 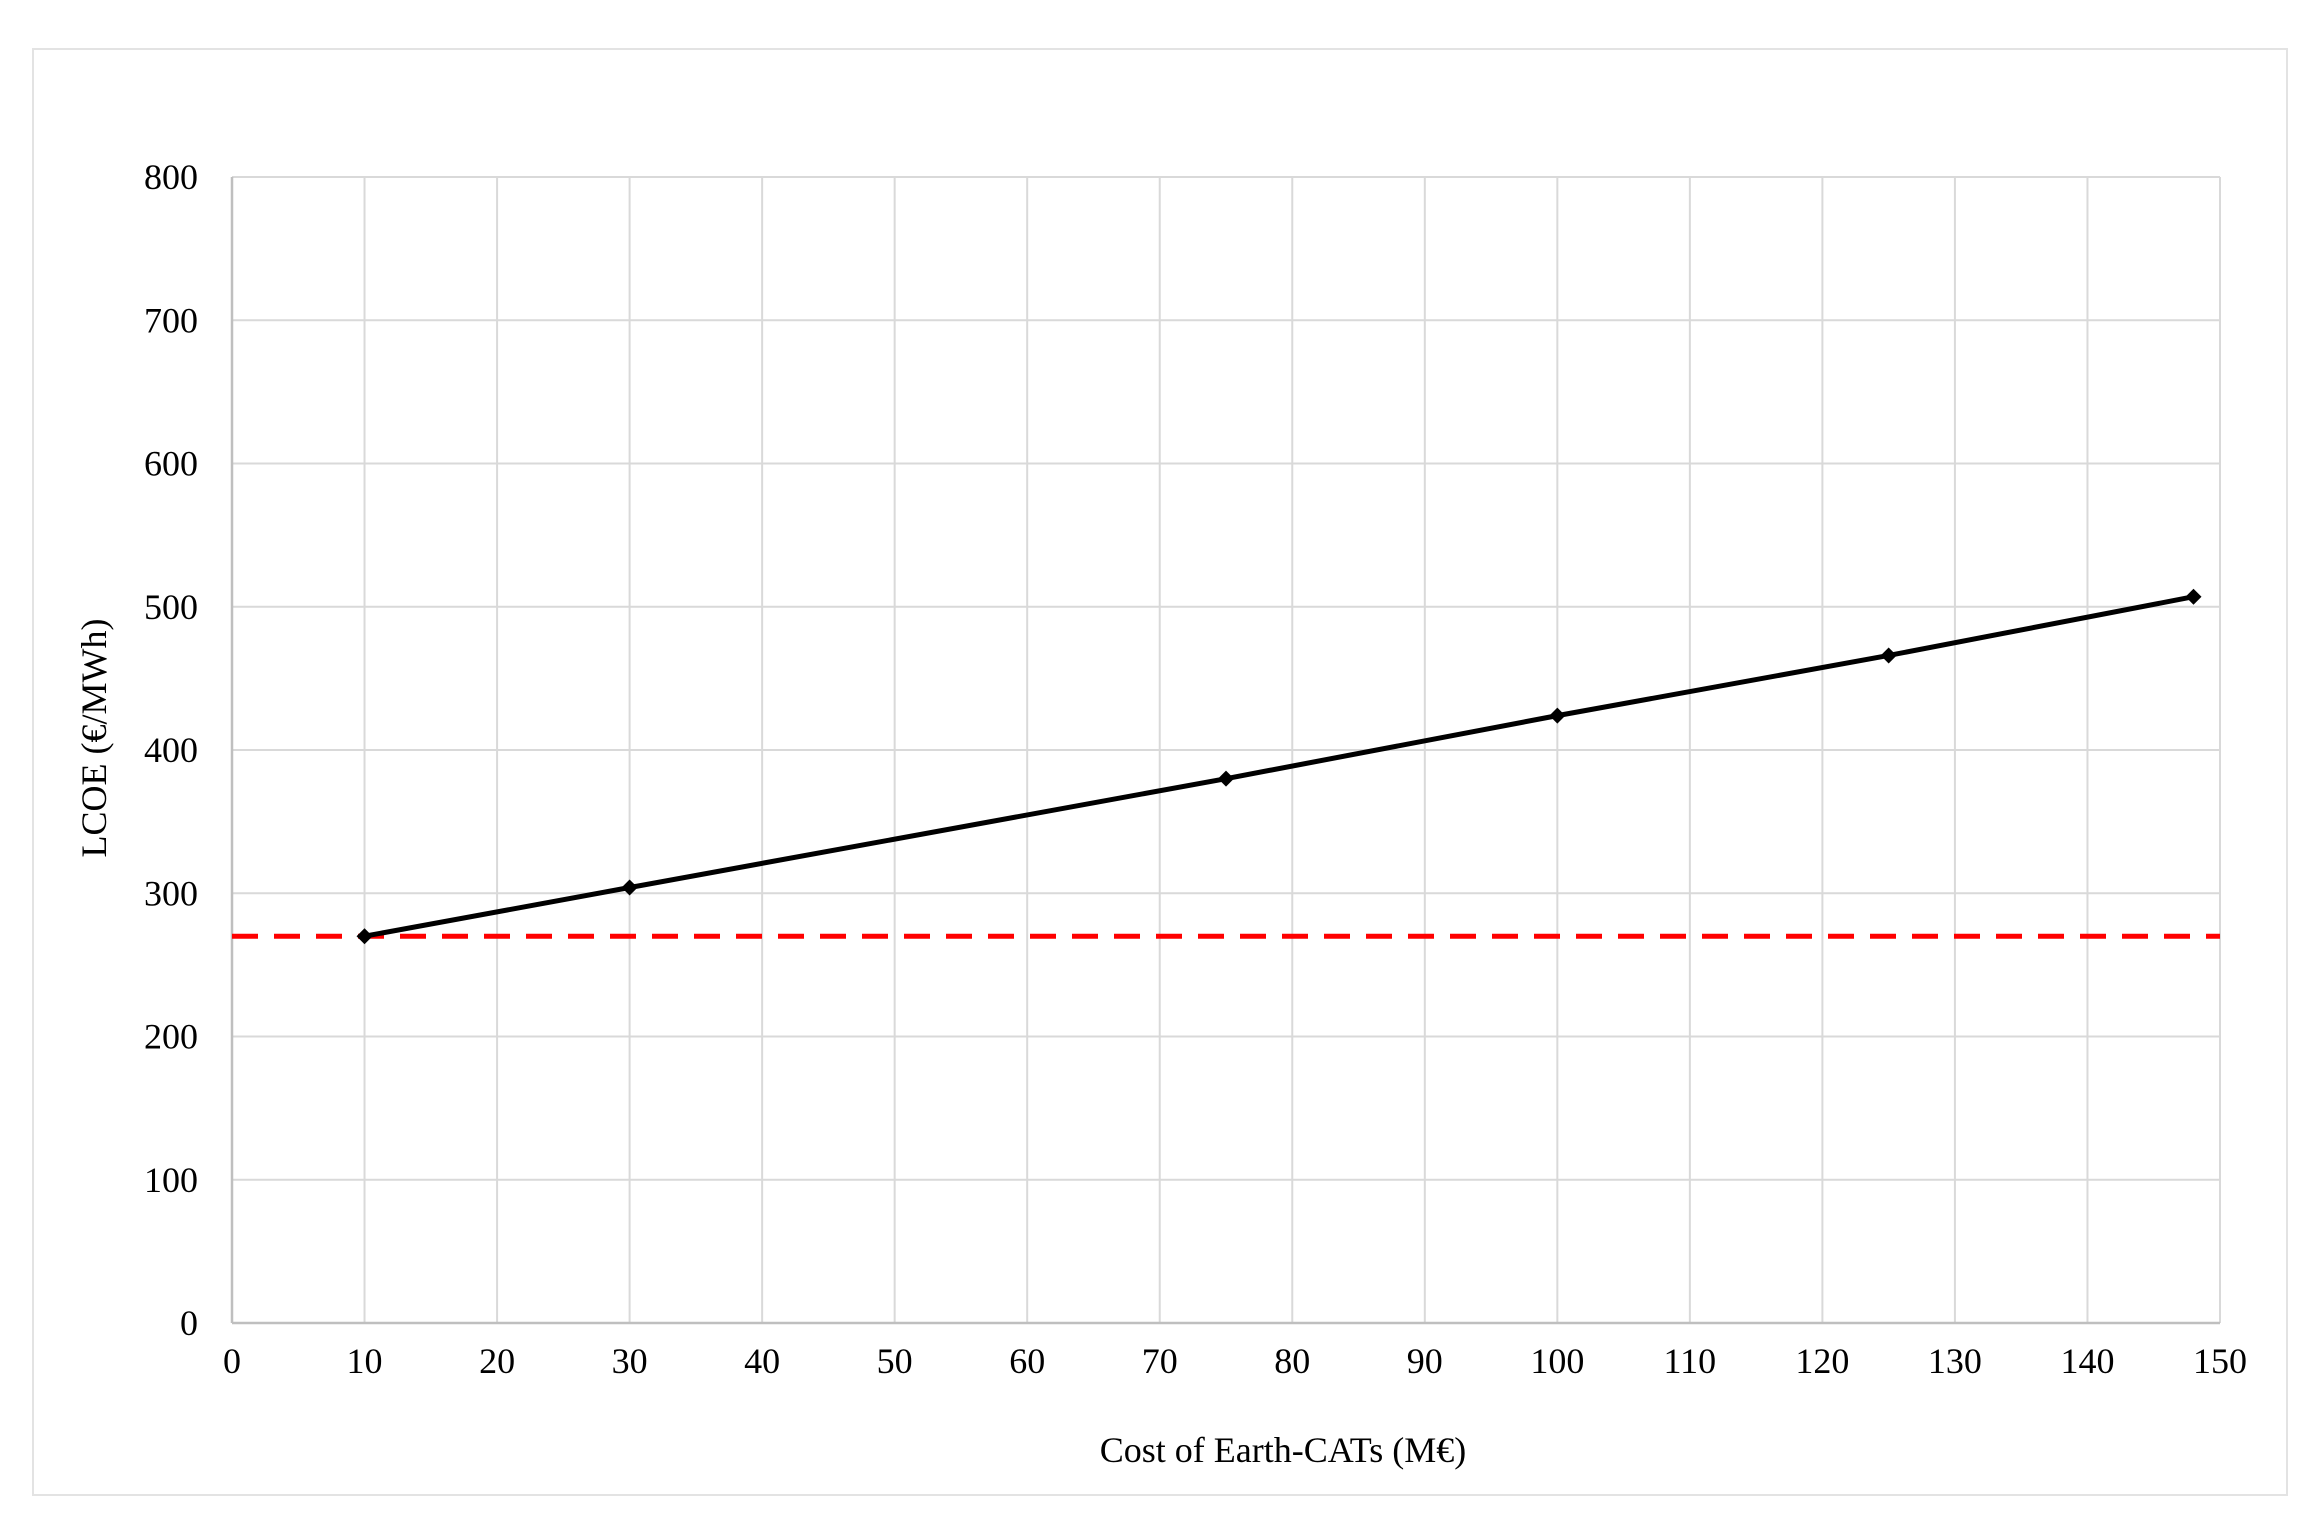 I want to click on x-tick-label: 10, so click(x=365, y=1361).